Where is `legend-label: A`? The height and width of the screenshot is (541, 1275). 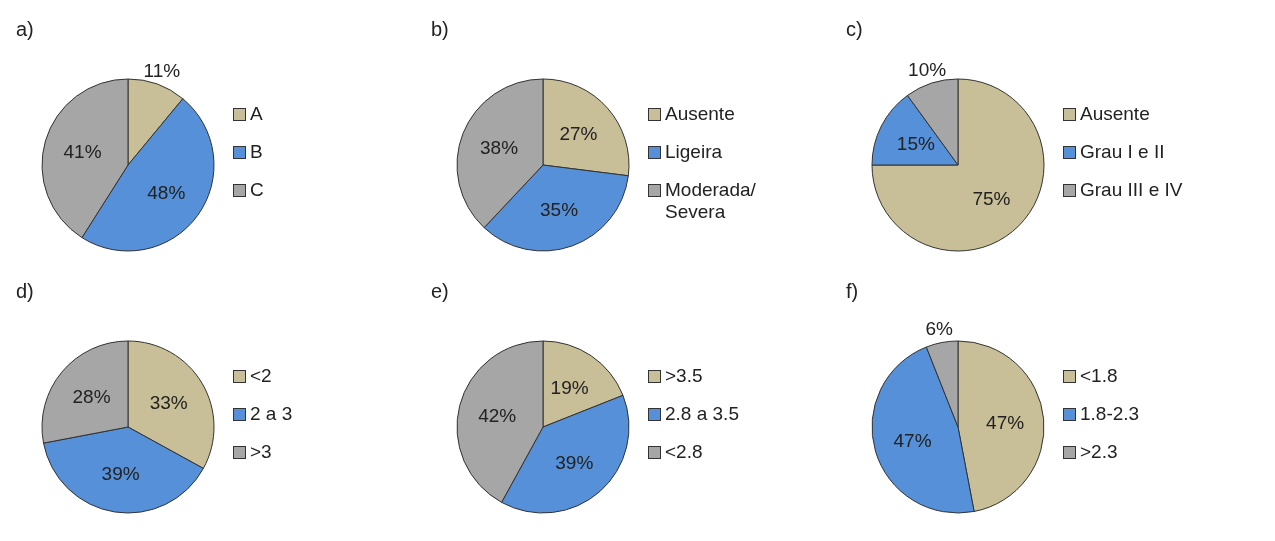
legend-label: A is located at coordinates (256, 114).